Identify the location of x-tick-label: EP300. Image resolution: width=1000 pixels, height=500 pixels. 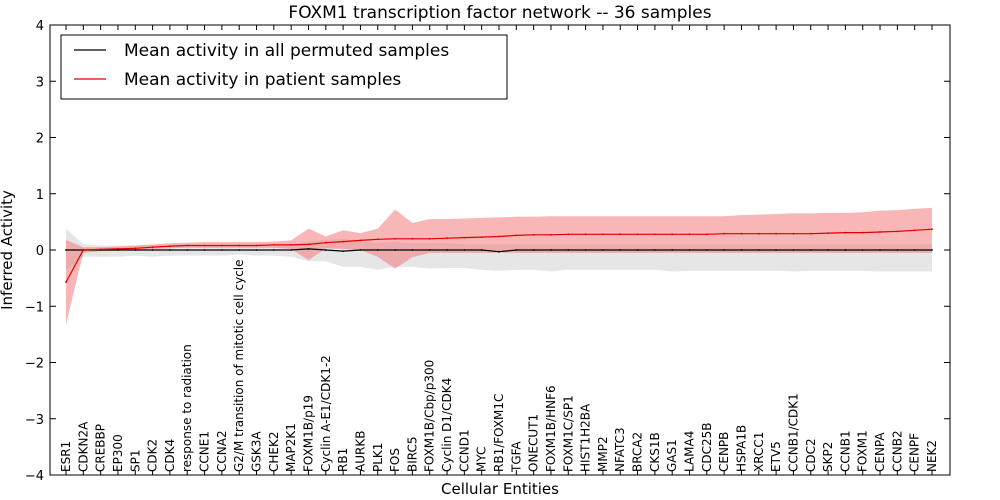
(118, 453).